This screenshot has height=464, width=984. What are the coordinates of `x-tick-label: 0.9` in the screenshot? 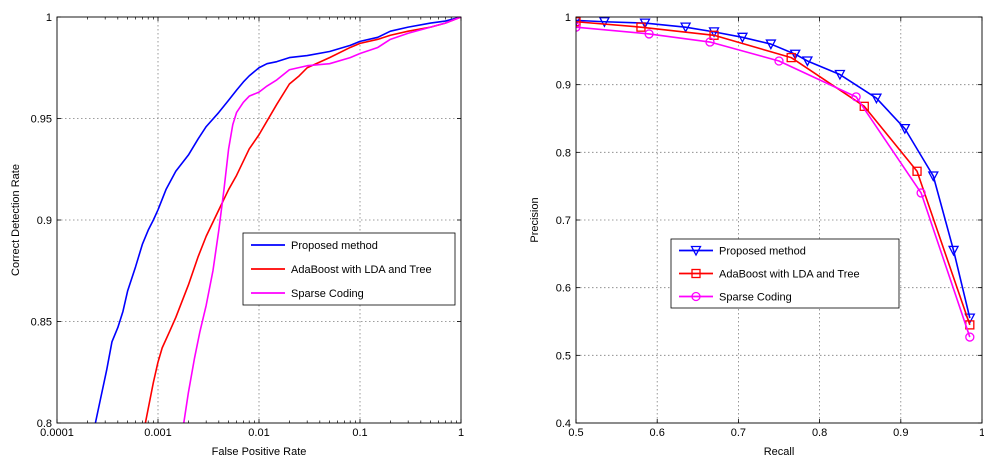 It's located at (900, 433).